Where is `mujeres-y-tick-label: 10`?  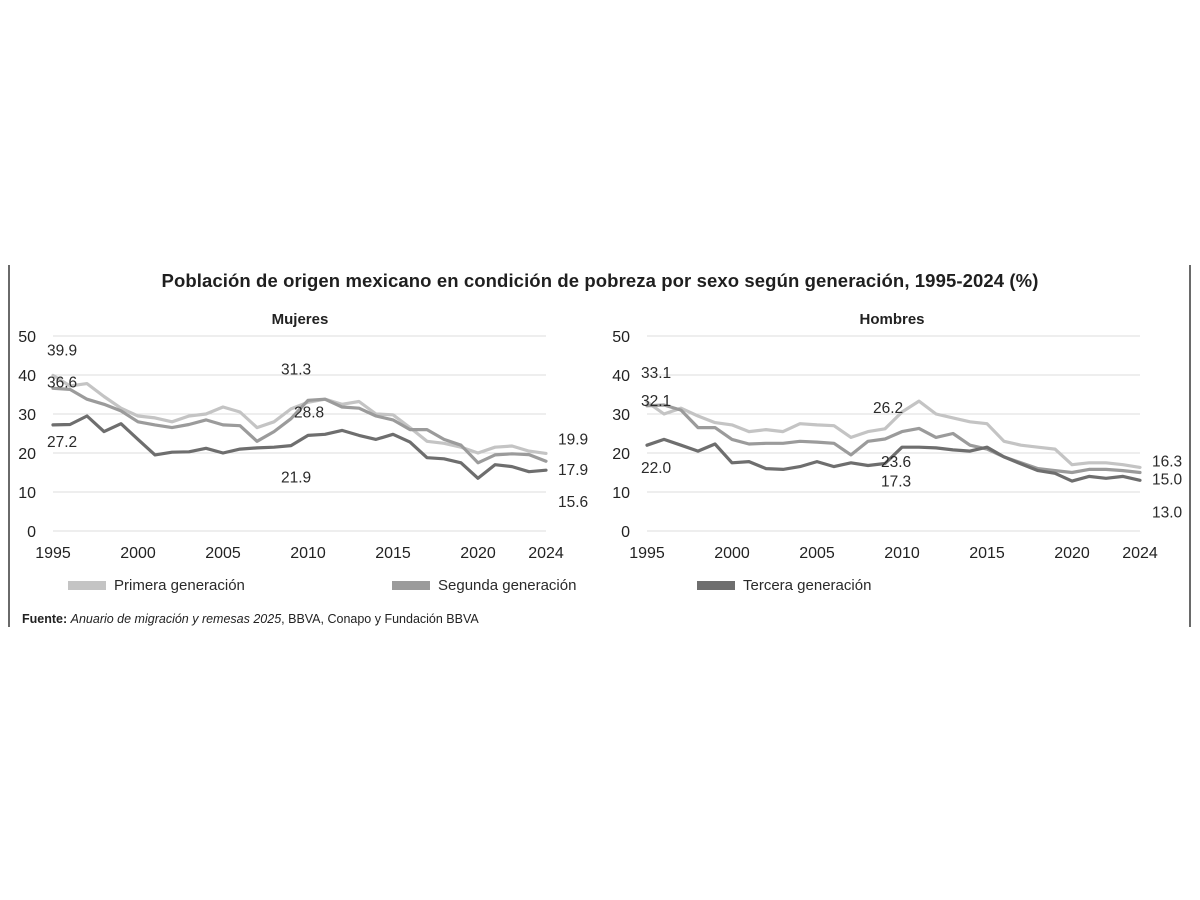 mujeres-y-tick-label: 10 is located at coordinates (27, 493).